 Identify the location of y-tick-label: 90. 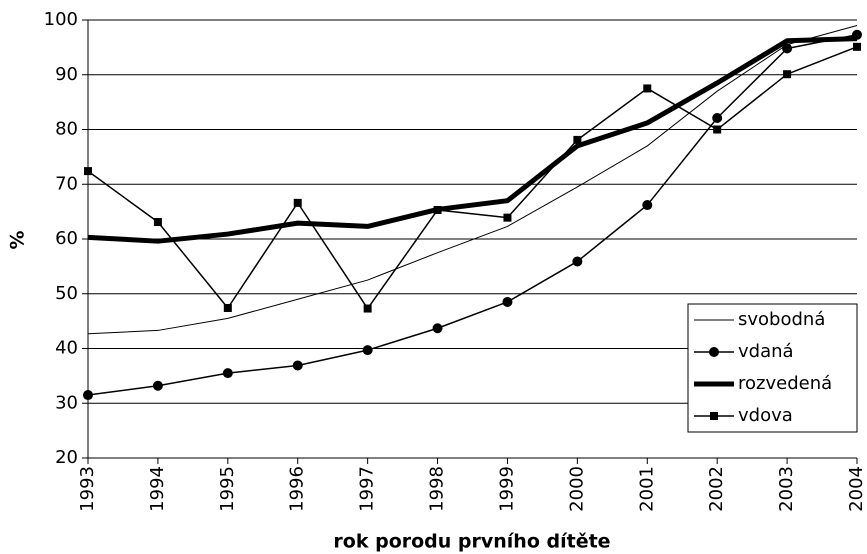
(66, 74).